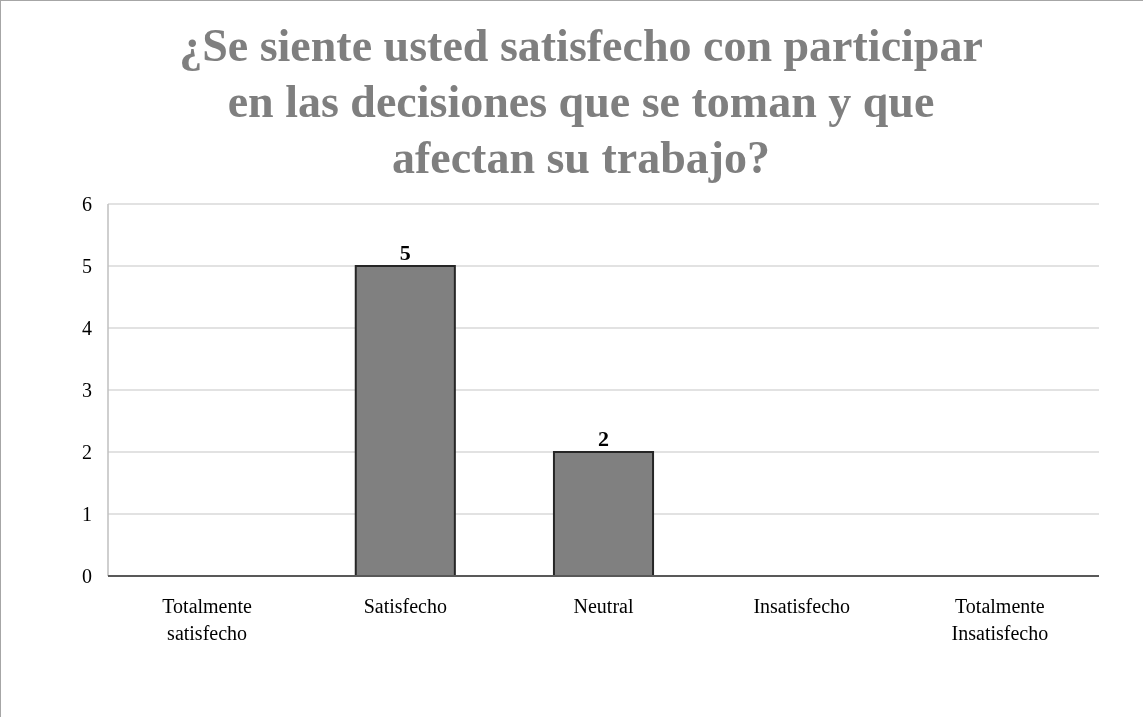 The width and height of the screenshot is (1143, 717). Describe the element at coordinates (87, 328) in the screenshot. I see `y-tick-label: 4` at that location.